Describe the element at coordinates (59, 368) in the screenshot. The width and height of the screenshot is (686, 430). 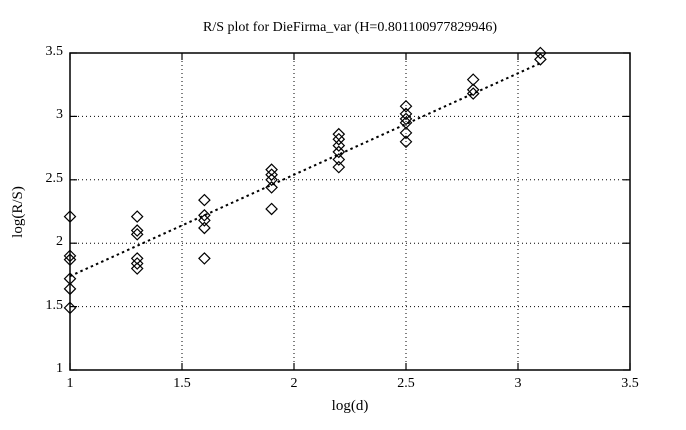
I see `y-tick-label: 1` at that location.